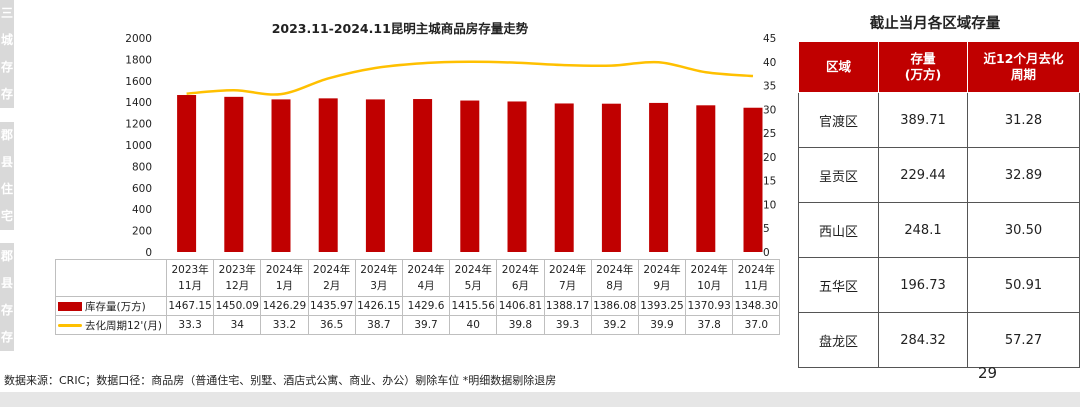 This screenshot has width=1080, height=407. What do you see at coordinates (7, 297) in the screenshot?
I see `side-tab-block: 郡县存存` at bounding box center [7, 297].